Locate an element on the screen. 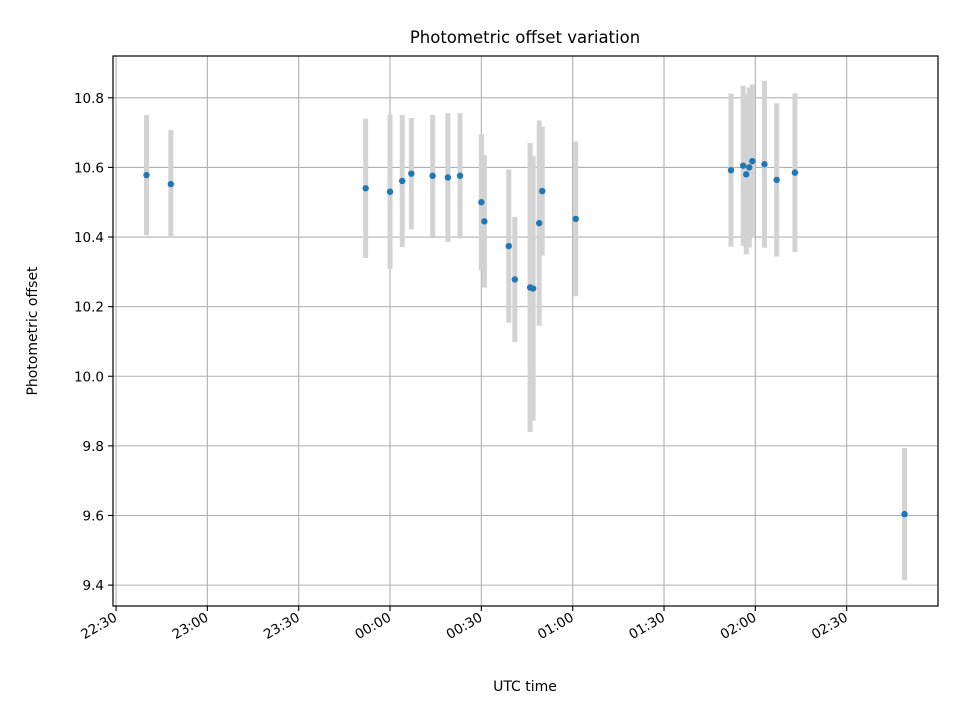  y-tick-label: 10.8 is located at coordinates (89, 99).